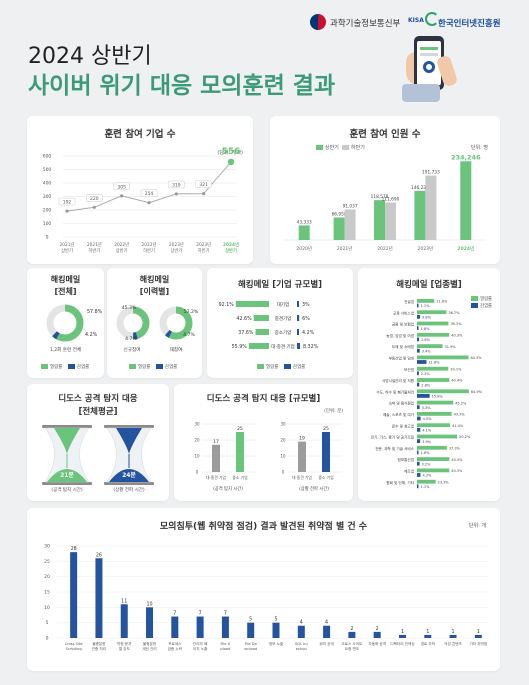 The image size is (529, 685). I want to click on label-infect: 2.6%, so click(426, 340).